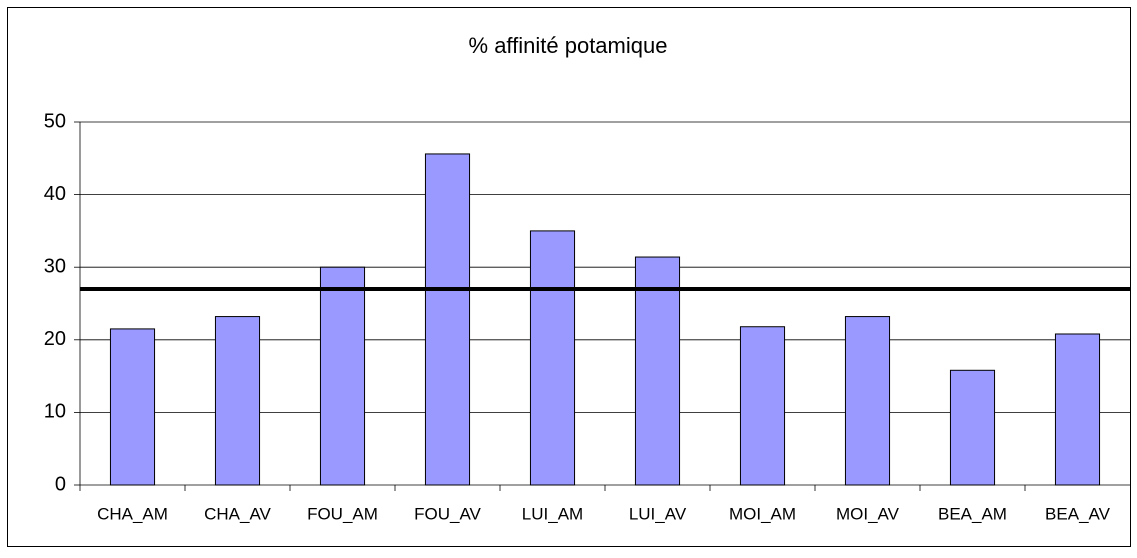 This screenshot has height=558, width=1137. I want to click on y-tick-label: 30, so click(55, 266).